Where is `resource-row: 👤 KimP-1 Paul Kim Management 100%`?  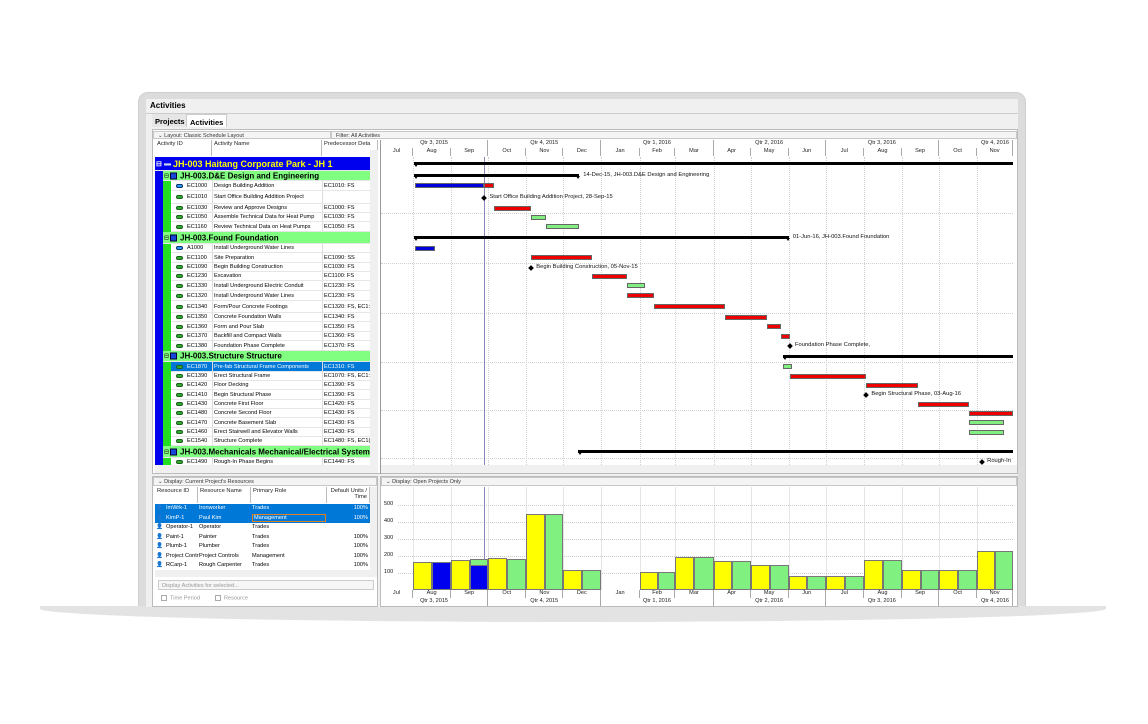
resource-row: 👤 KimP-1 Paul Kim Management 100% is located at coordinates (262, 518).